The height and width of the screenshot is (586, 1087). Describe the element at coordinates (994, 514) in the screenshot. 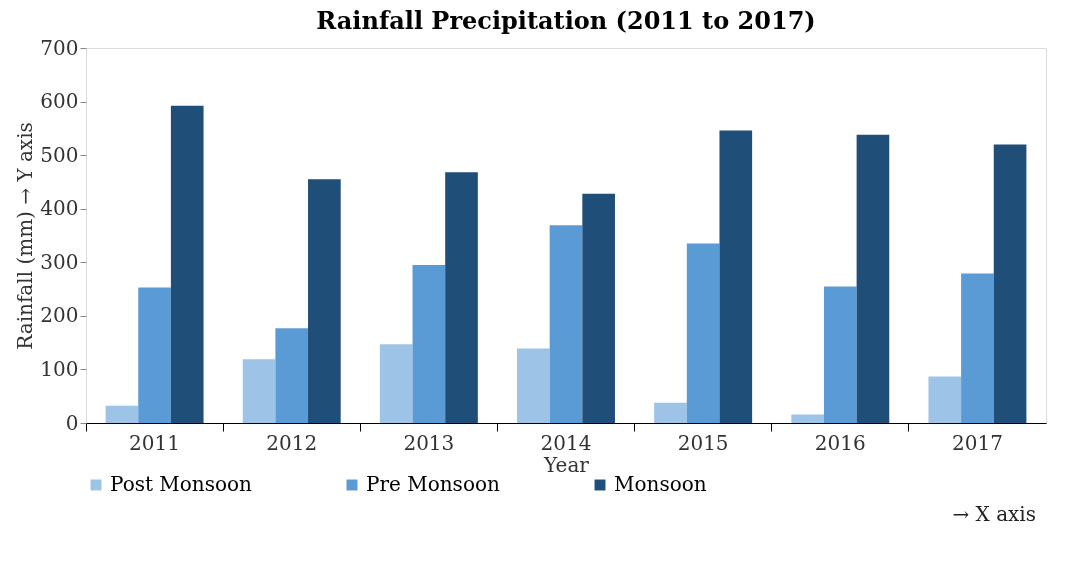

I see `text: → X axis` at that location.